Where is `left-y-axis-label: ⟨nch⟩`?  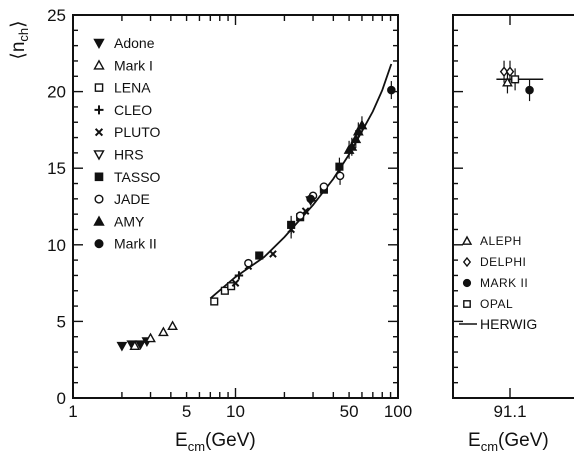
left-y-axis-label: ⟨nch⟩ is located at coordinates (19, 39).